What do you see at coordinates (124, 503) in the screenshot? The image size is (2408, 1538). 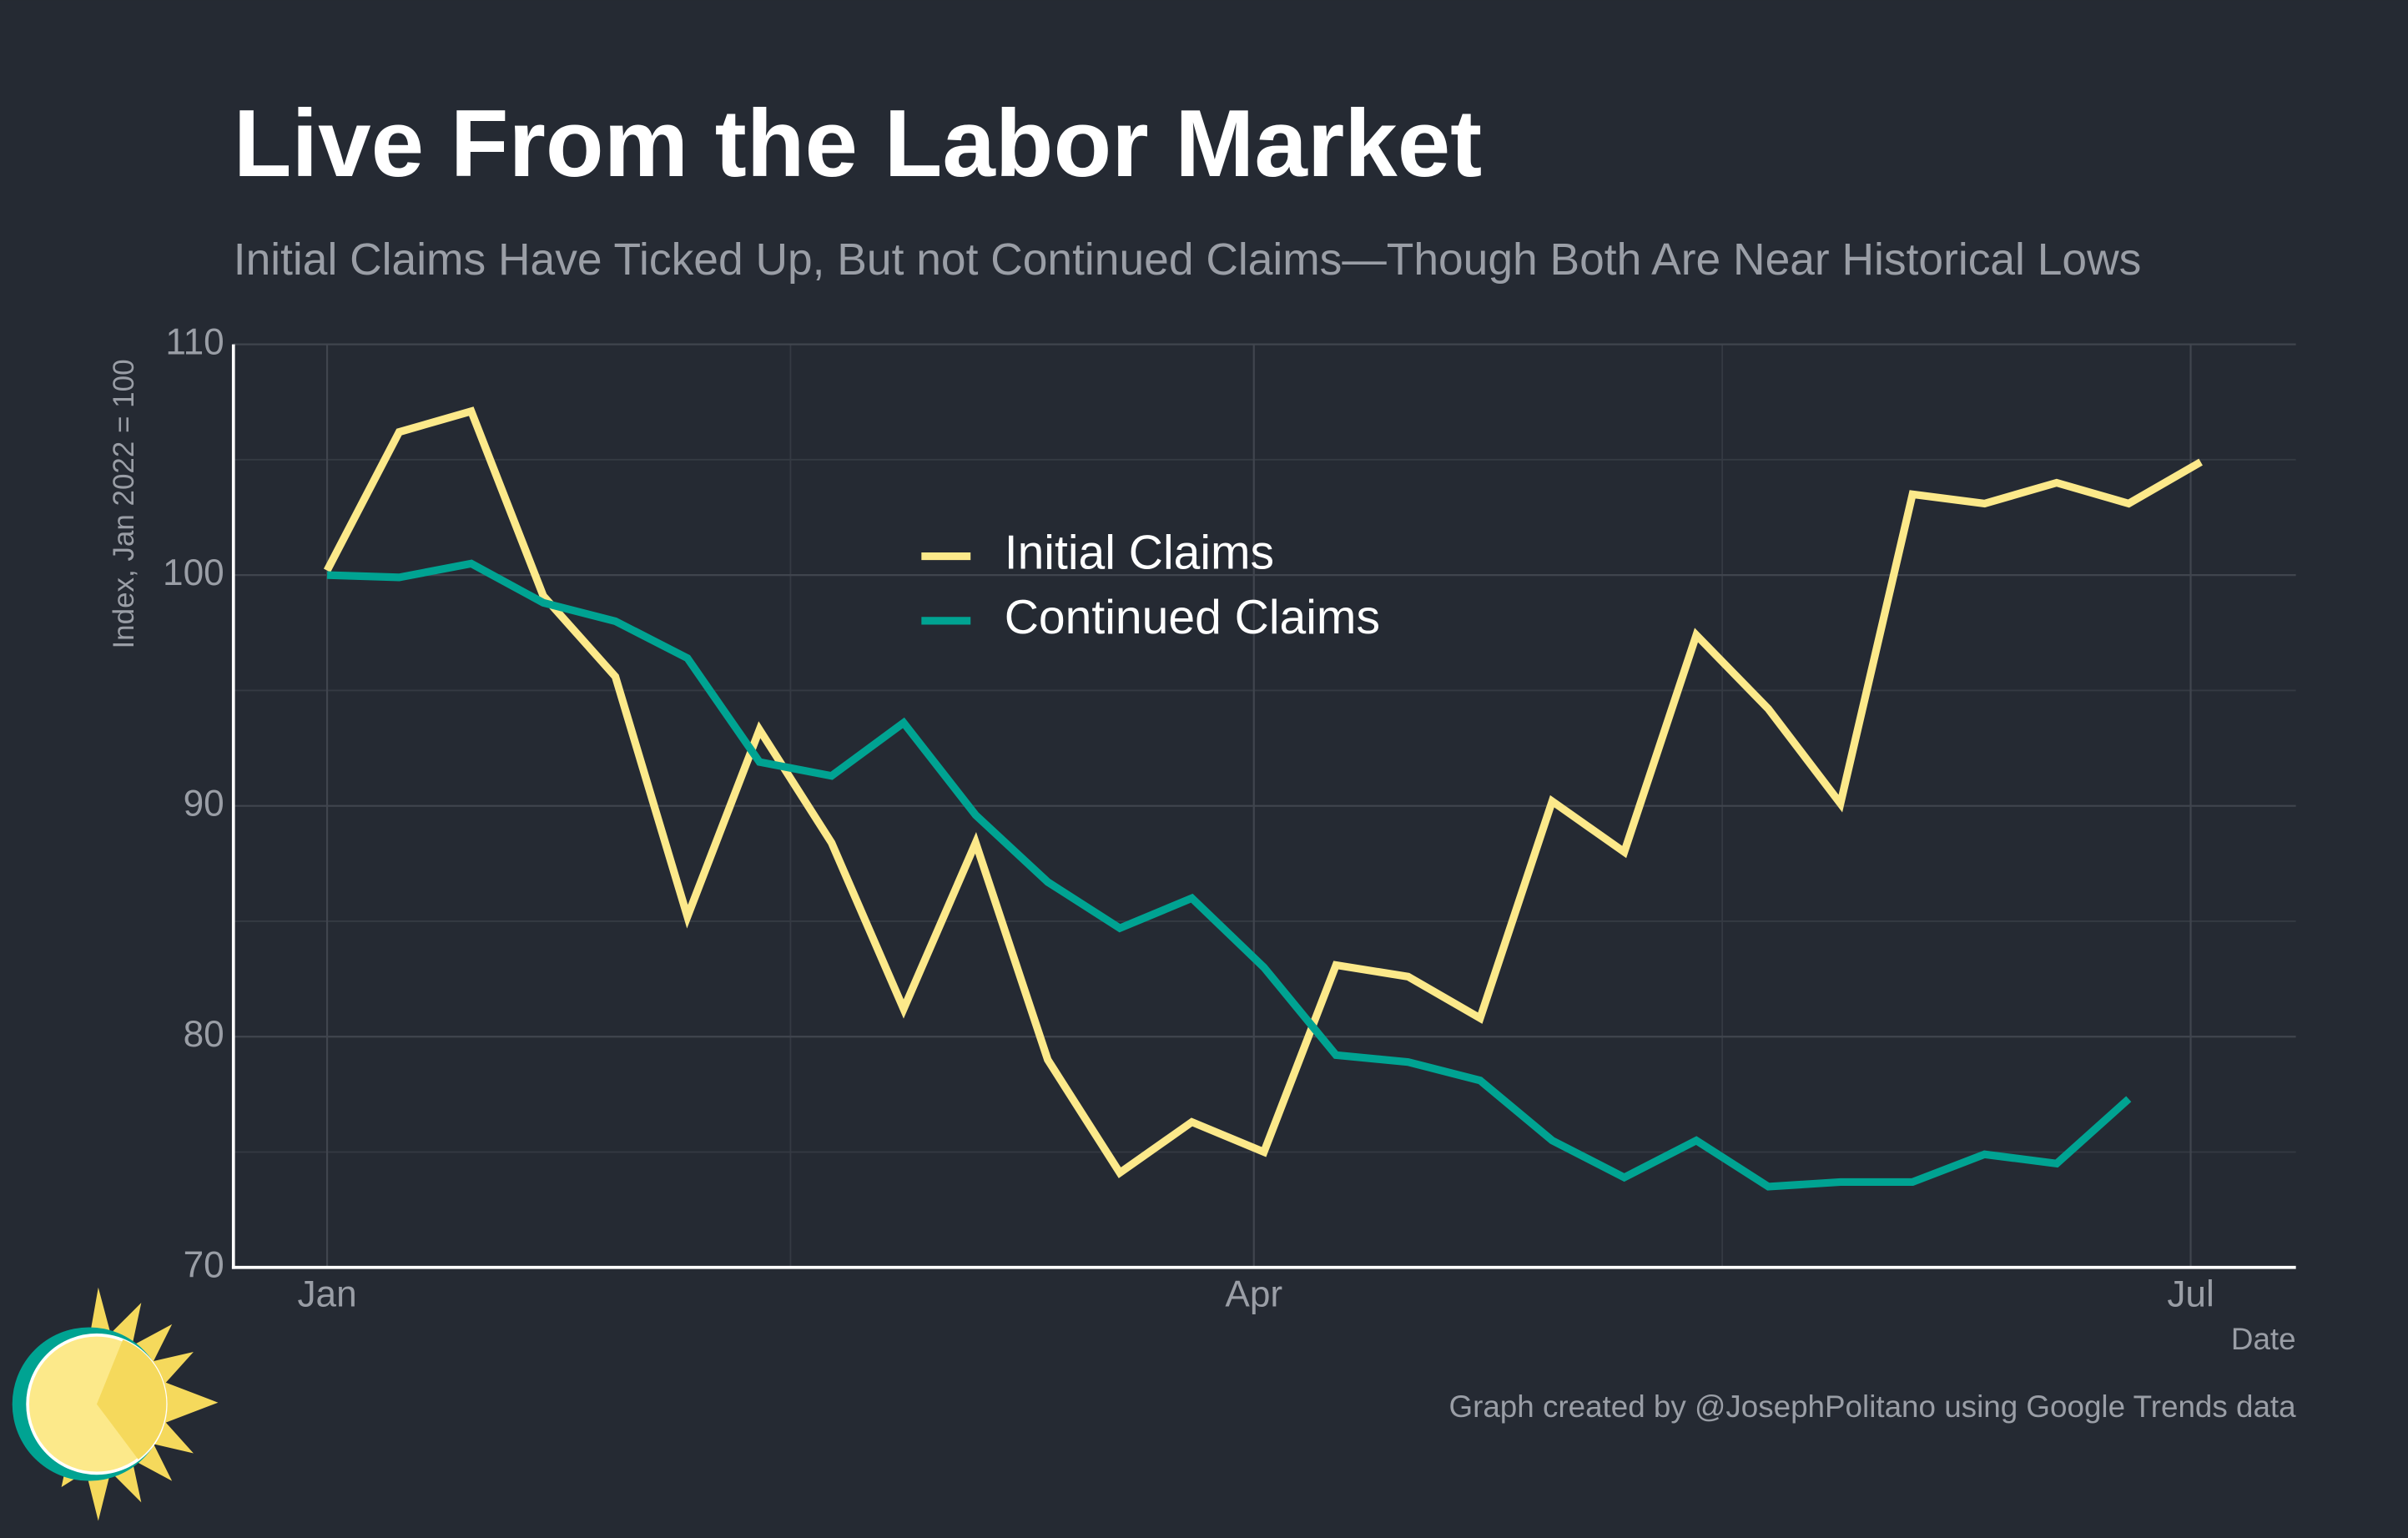 I see `y-axis-label: Index, Jan 2022 = 100` at bounding box center [124, 503].